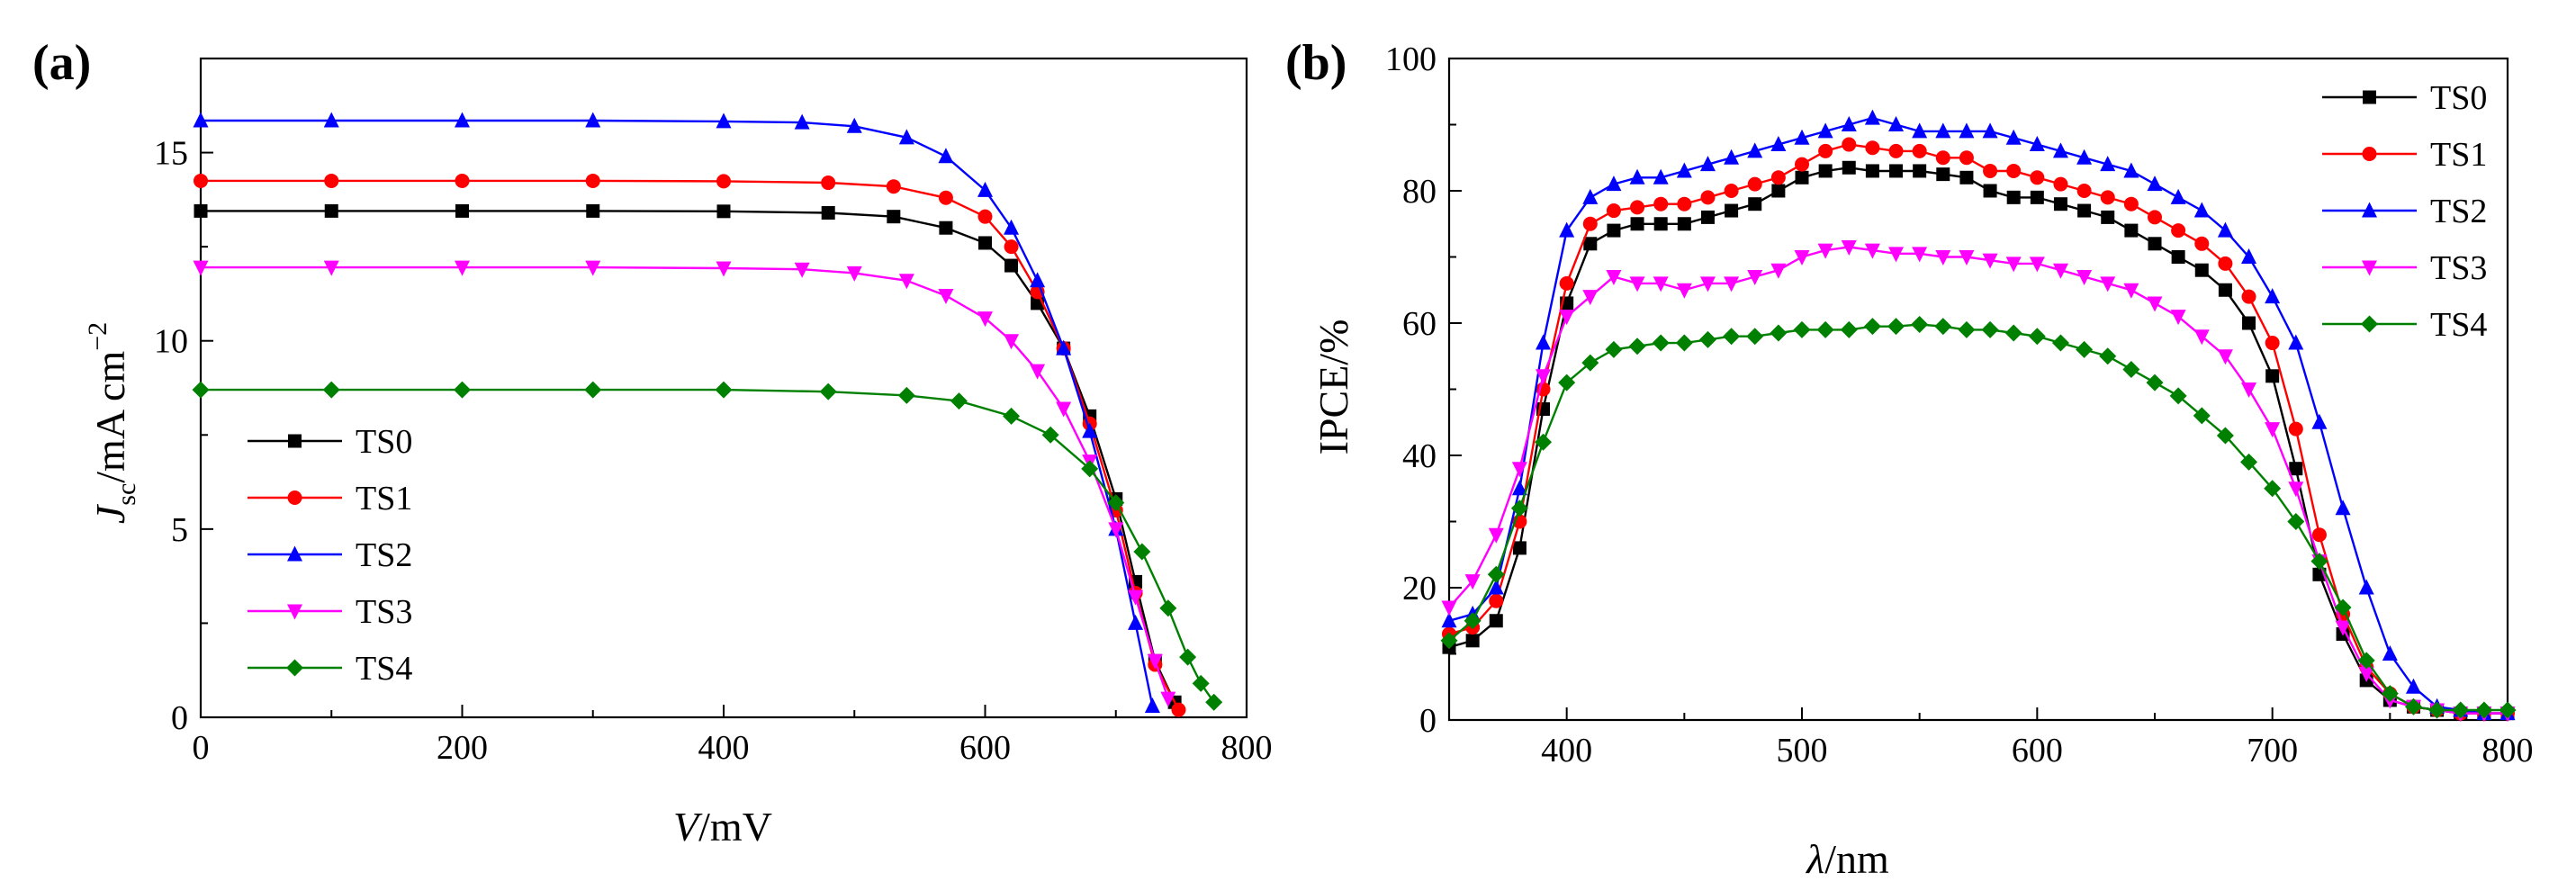  What do you see at coordinates (707, 546) in the screenshot?
I see `panel-a-series-ts4` at bounding box center [707, 546].